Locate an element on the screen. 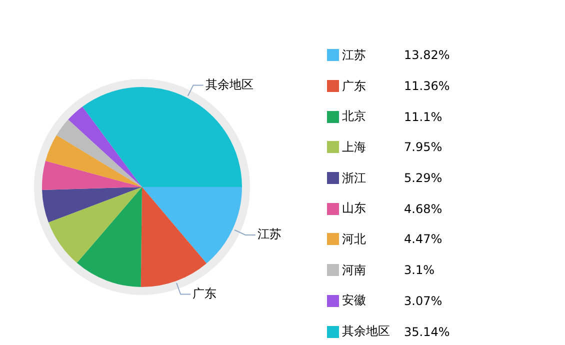  slice-label: 江苏 is located at coordinates (269, 234).